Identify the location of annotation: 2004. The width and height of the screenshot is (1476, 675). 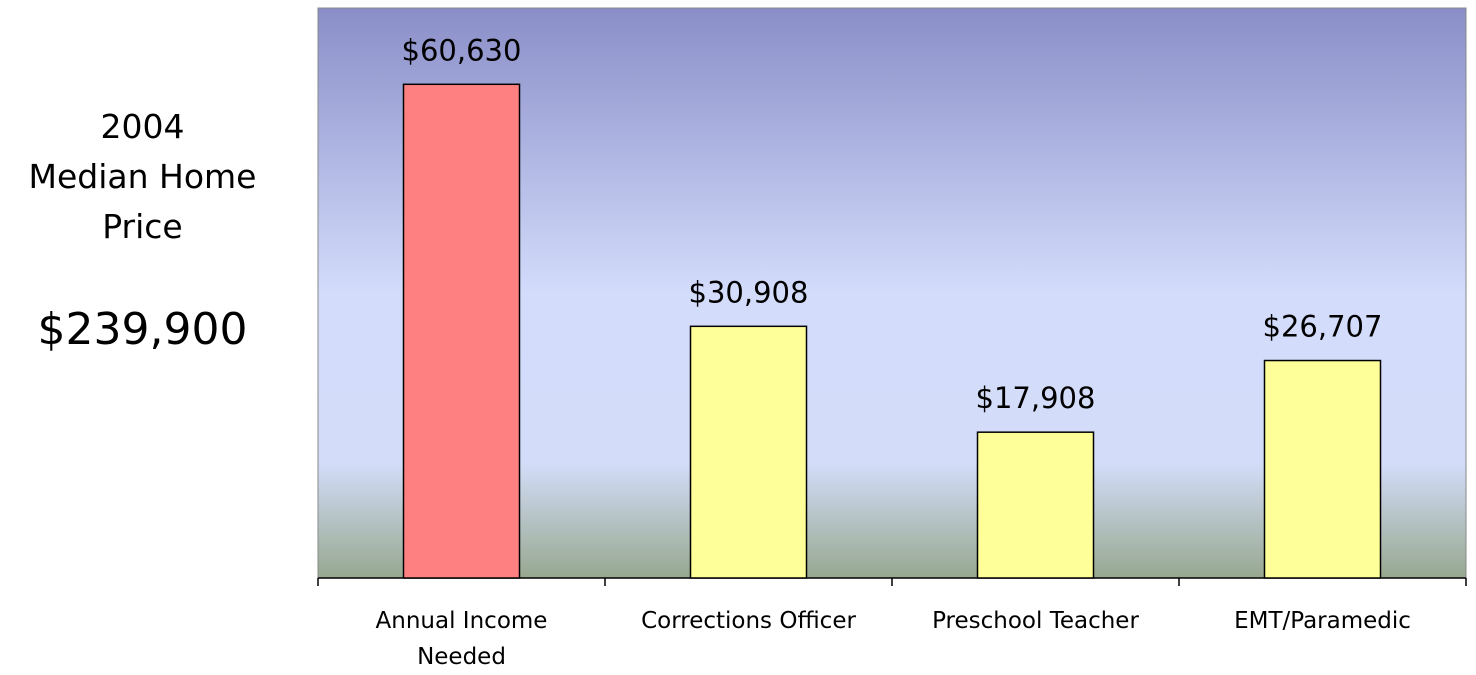
(142, 126).